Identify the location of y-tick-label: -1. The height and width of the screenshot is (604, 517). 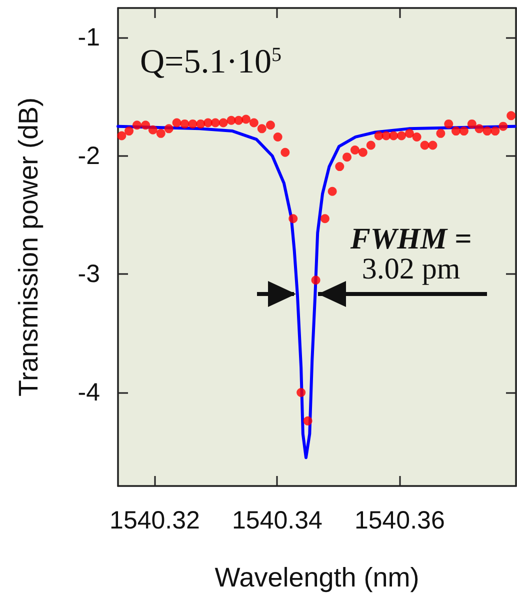
(89, 38).